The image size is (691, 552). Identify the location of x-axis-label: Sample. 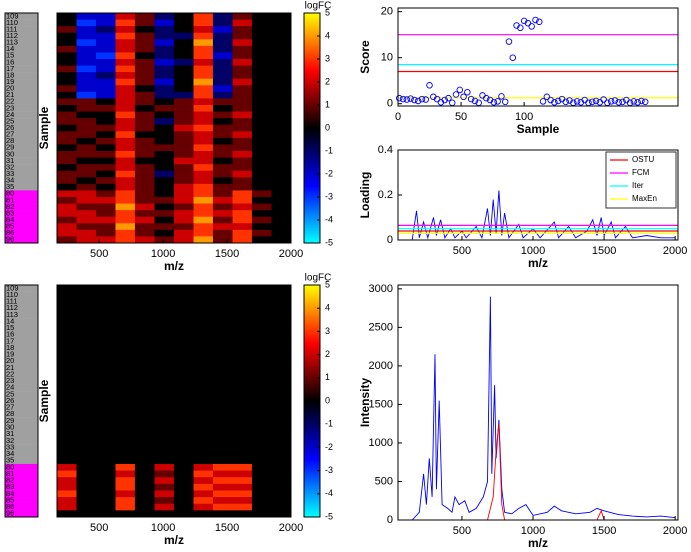
(538, 129).